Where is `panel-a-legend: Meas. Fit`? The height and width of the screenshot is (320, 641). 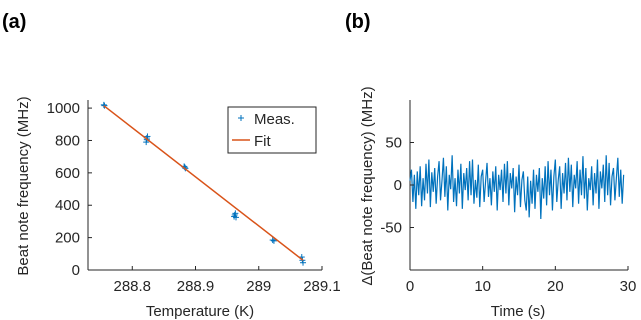 panel-a-legend: Meas. Fit is located at coordinates (272, 130).